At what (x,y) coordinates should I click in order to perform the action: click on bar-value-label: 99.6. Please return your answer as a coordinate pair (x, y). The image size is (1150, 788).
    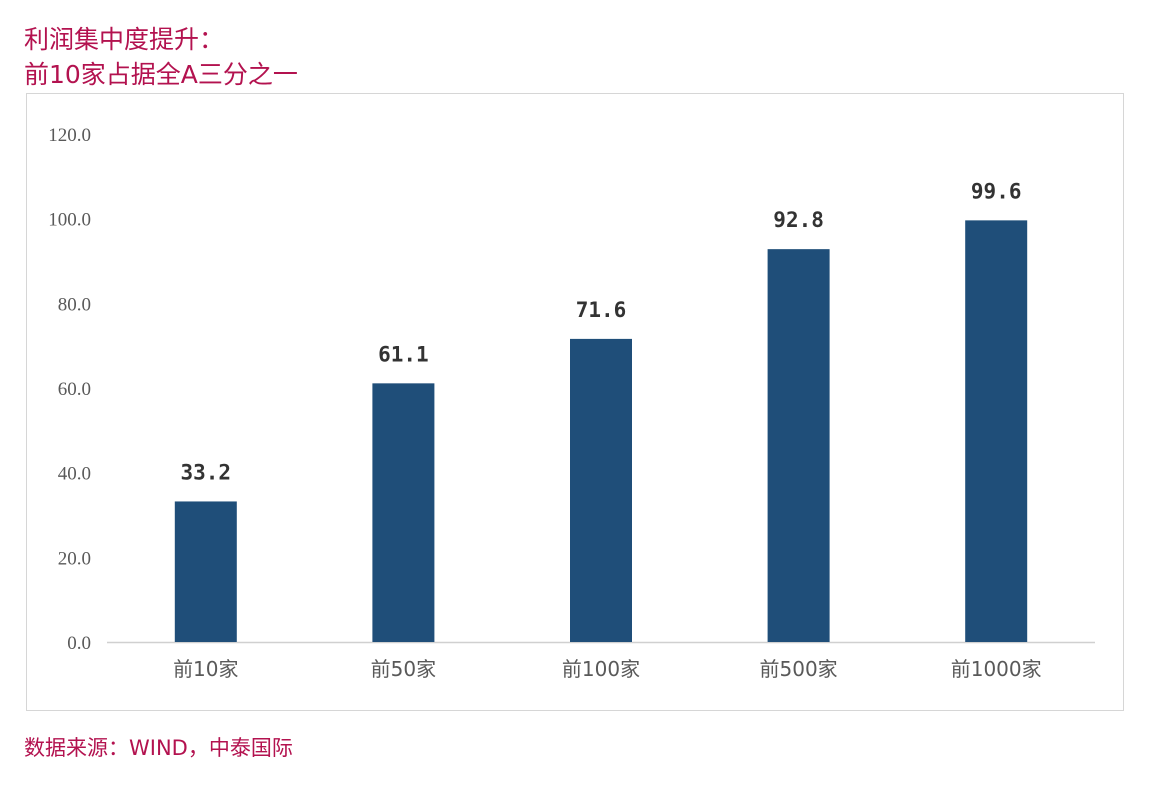
    Looking at the image, I should click on (996, 191).